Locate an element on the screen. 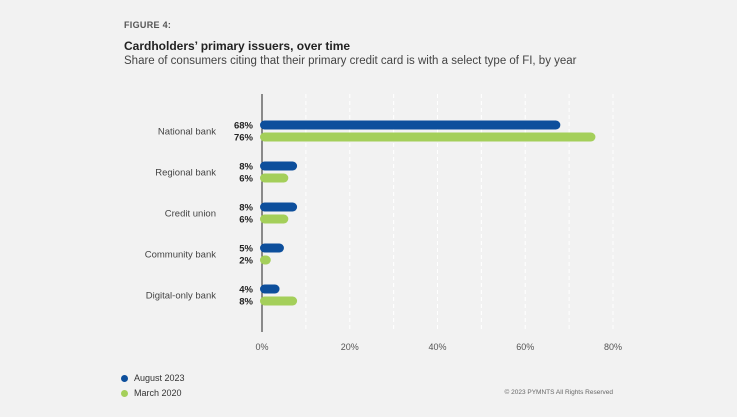  x-tick-label: 0% is located at coordinates (261, 347).